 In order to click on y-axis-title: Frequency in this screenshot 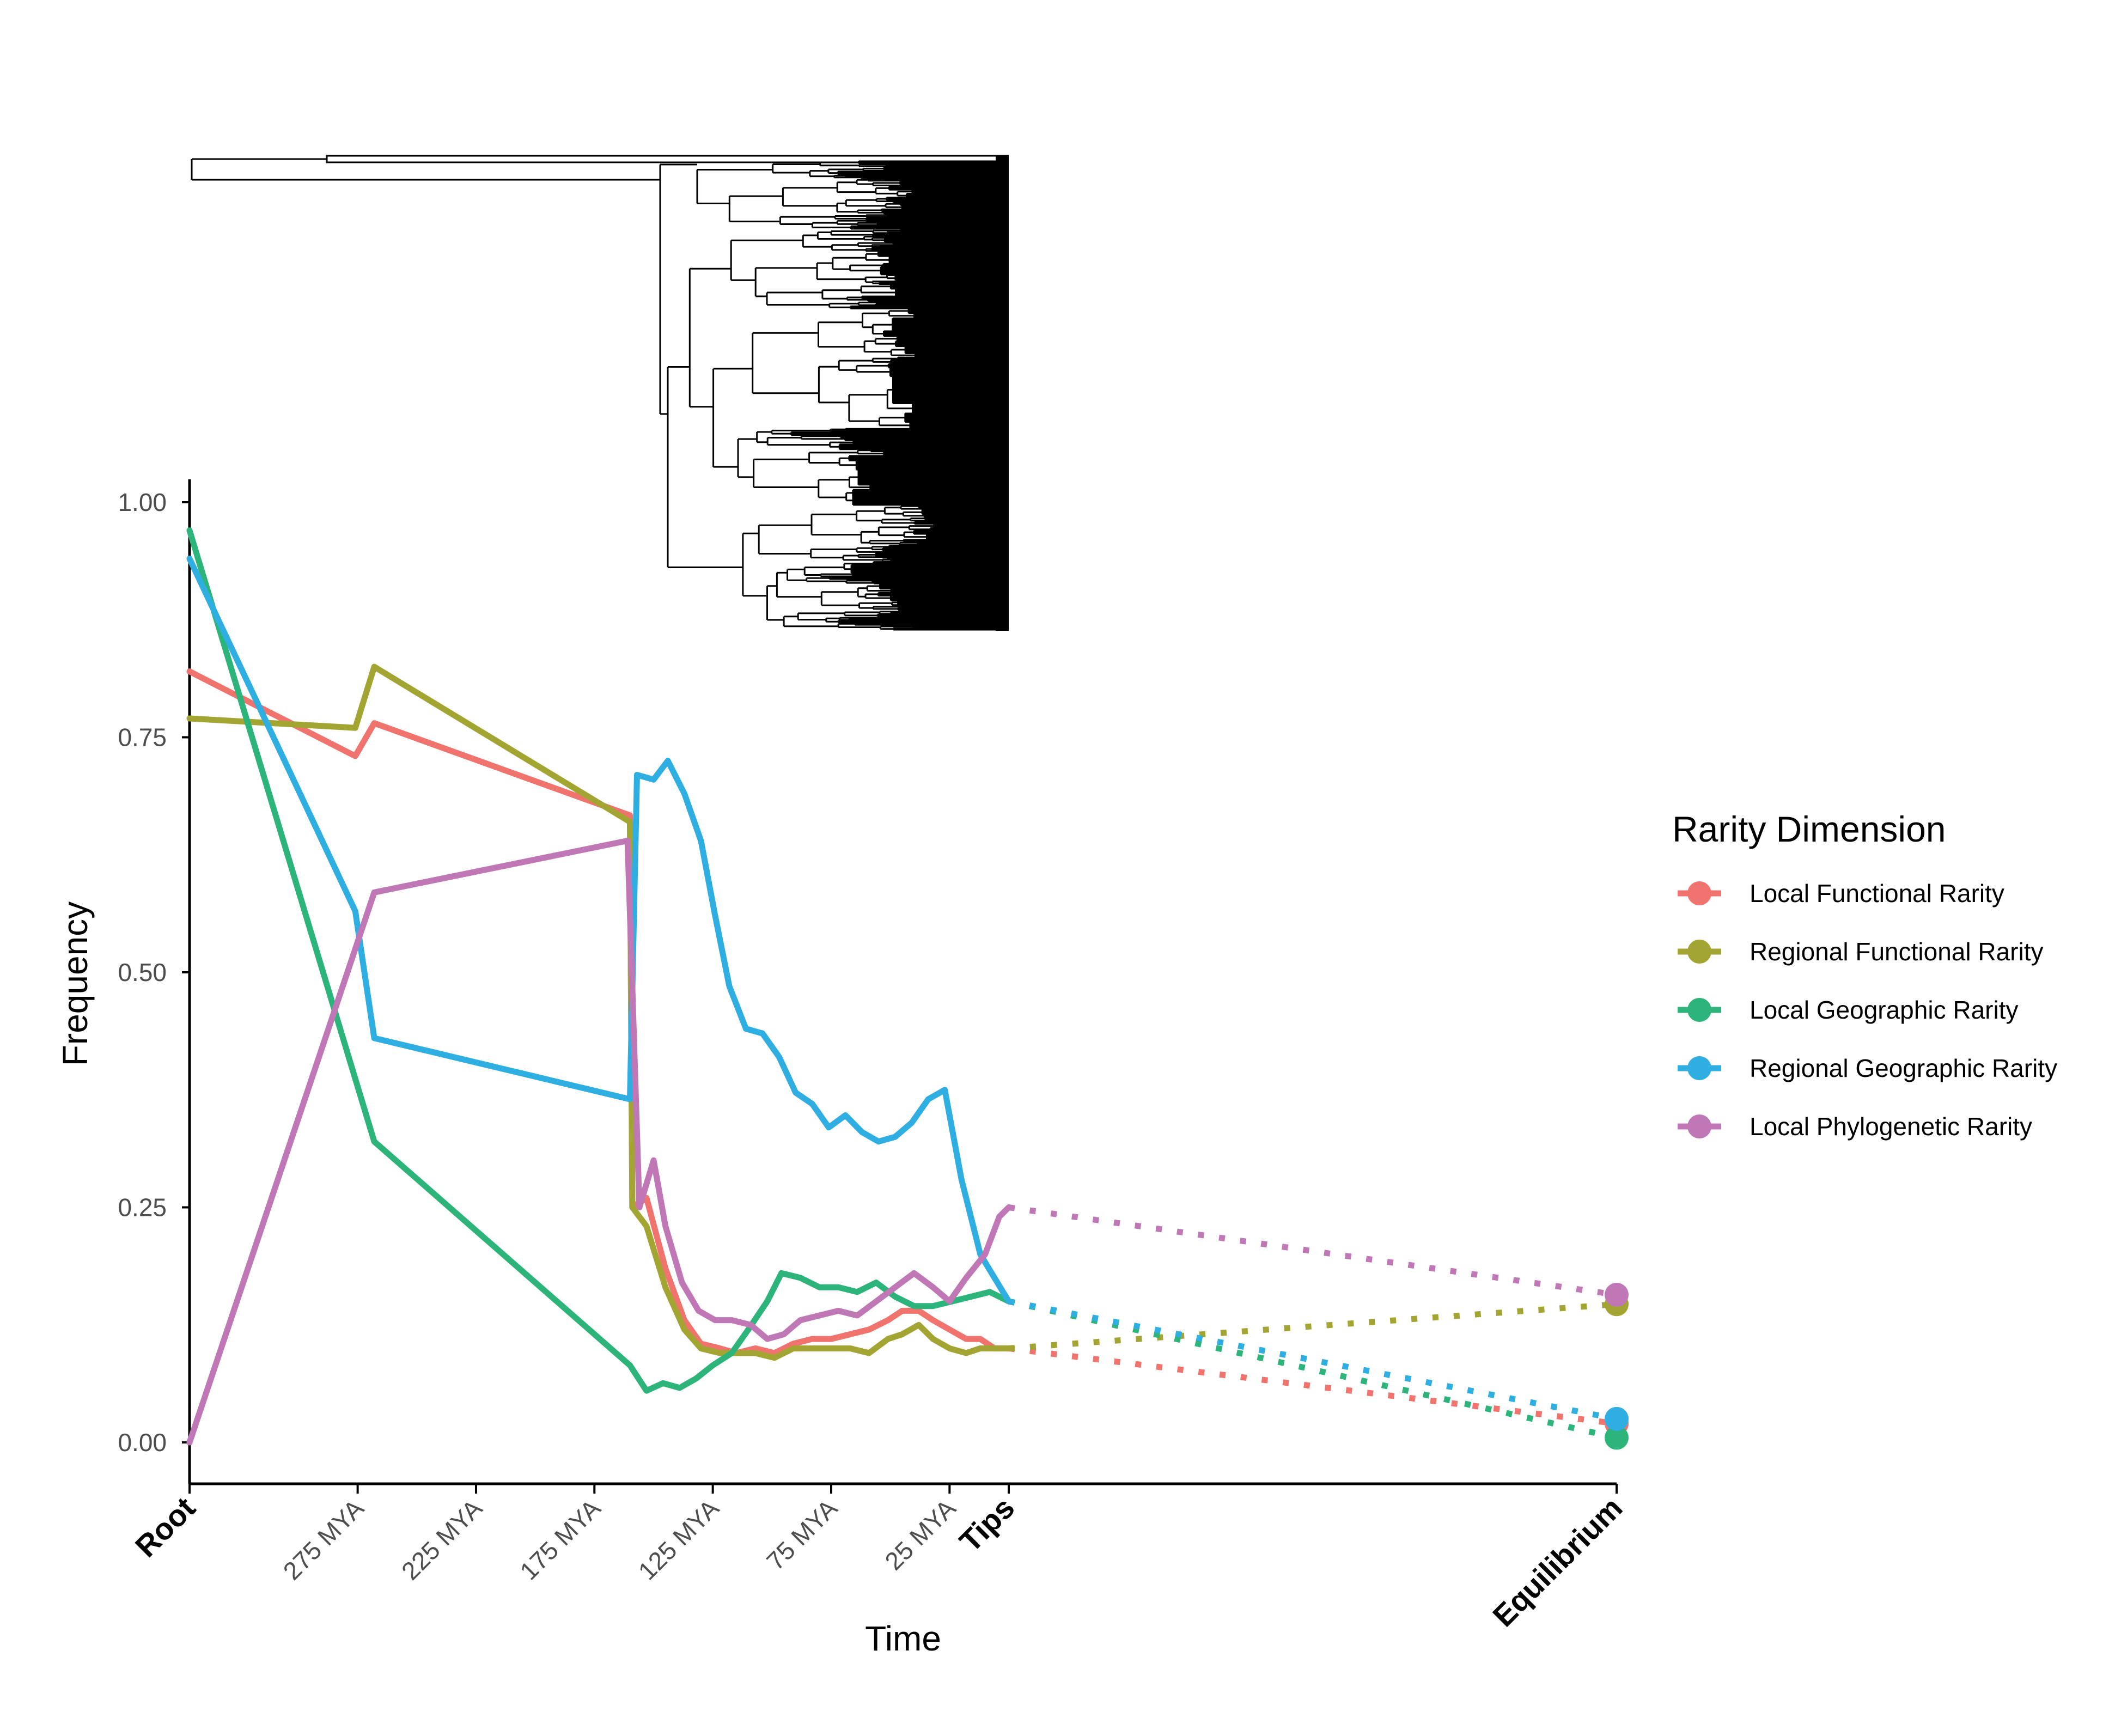, I will do `click(75, 983)`.